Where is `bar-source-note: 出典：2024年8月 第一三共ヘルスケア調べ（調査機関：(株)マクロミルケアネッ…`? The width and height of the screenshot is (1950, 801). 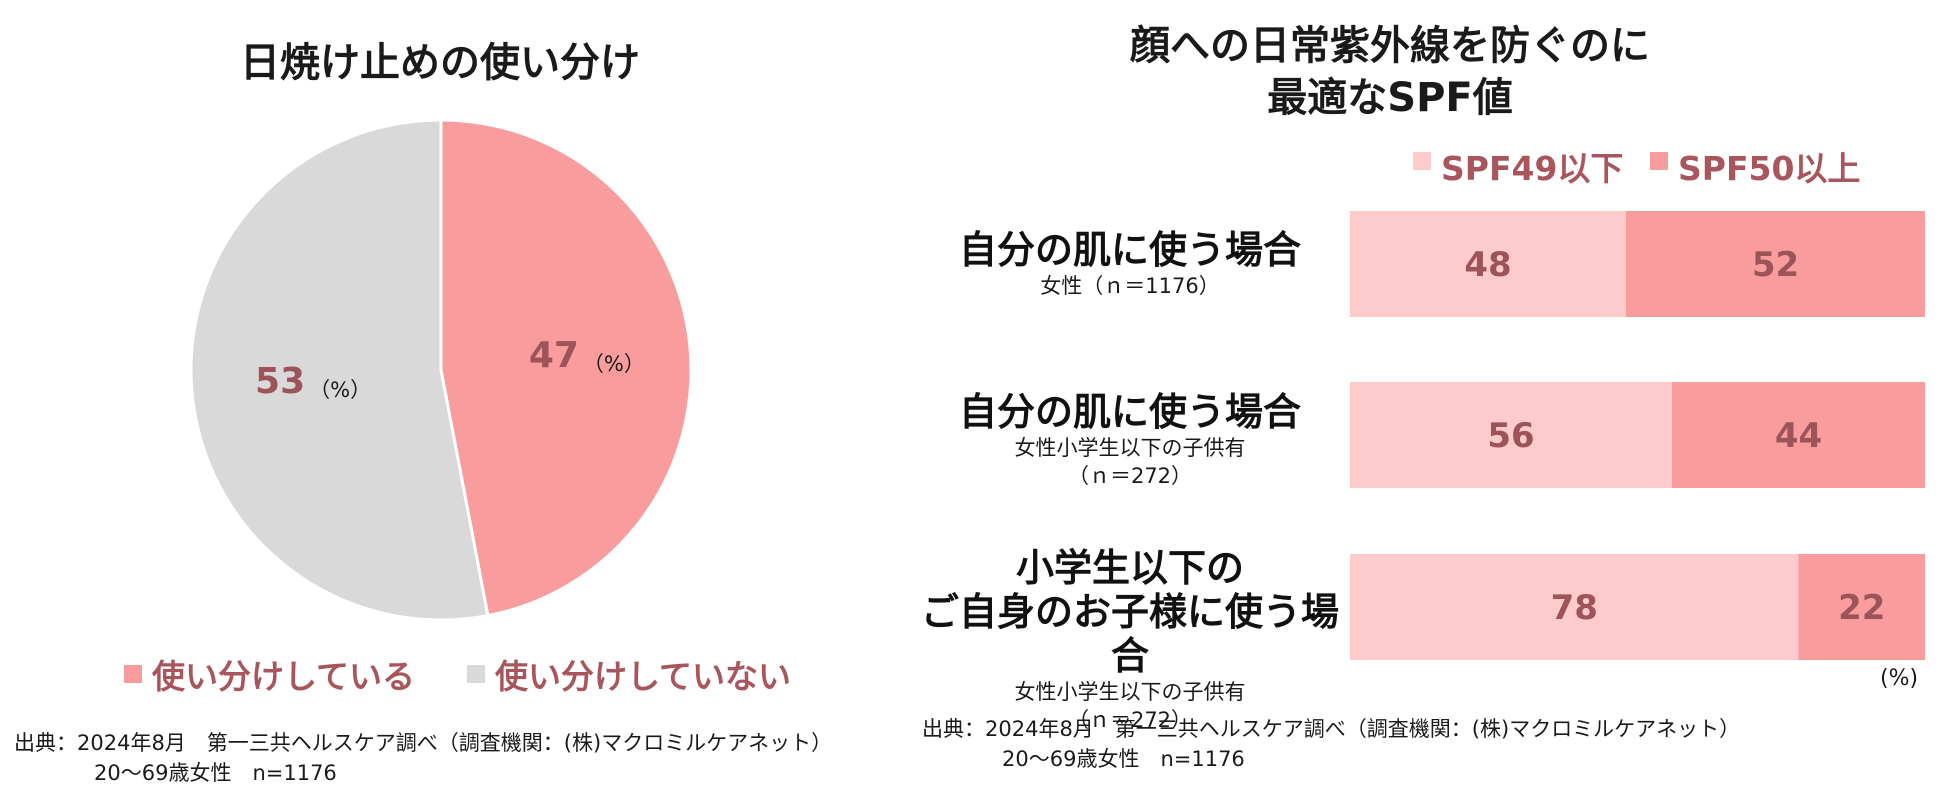 bar-source-note: 出典：2024年8月 第一三共ヘルスケア調べ（調査機関：(株)マクロミルケアネッ… is located at coordinates (1331, 744).